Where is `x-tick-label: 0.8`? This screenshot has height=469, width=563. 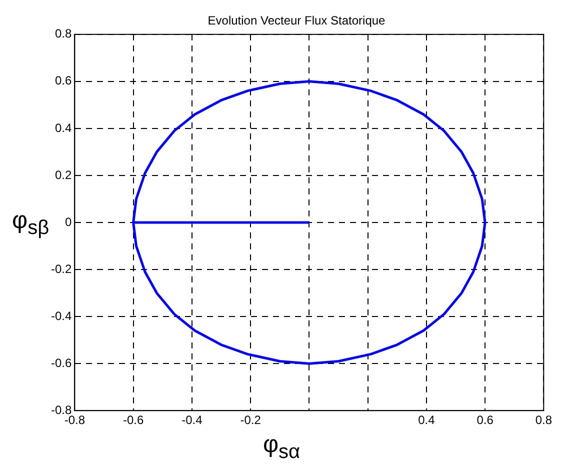 x-tick-label: 0.8 is located at coordinates (543, 420).